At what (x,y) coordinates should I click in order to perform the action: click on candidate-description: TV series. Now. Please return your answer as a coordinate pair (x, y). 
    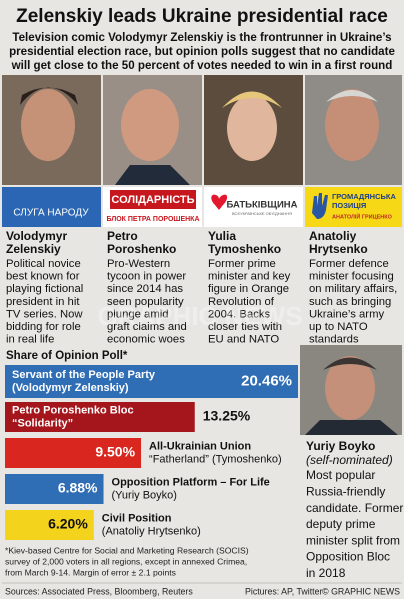
    Looking at the image, I should click on (44, 314).